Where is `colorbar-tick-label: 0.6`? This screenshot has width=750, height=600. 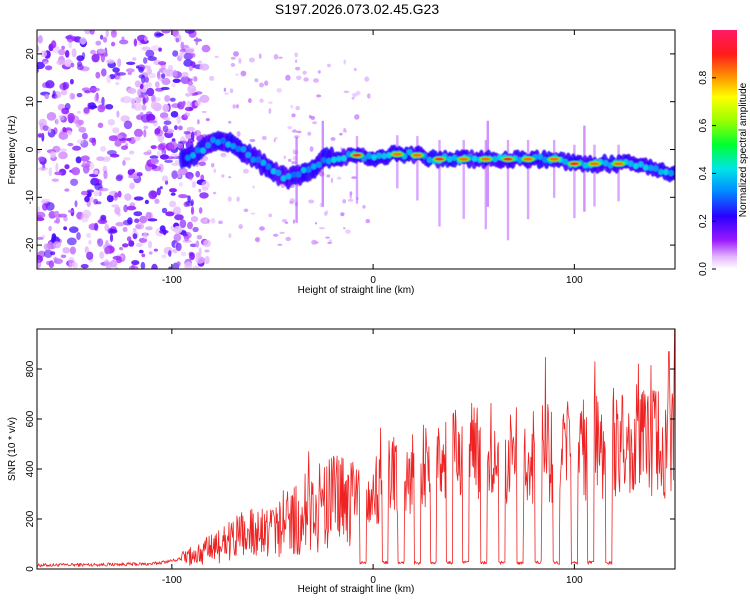
colorbar-tick-label: 0.6 is located at coordinates (703, 125).